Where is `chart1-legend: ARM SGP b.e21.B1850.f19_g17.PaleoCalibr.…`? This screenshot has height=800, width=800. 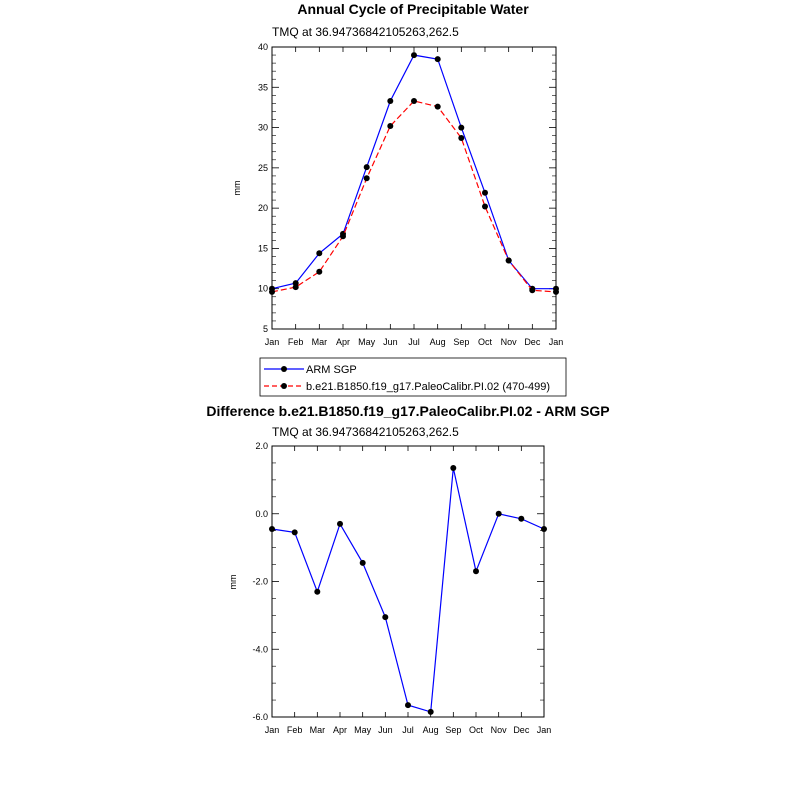 chart1-legend: ARM SGP b.e21.B1850.f19_g17.PaleoCalibr.… is located at coordinates (413, 377).